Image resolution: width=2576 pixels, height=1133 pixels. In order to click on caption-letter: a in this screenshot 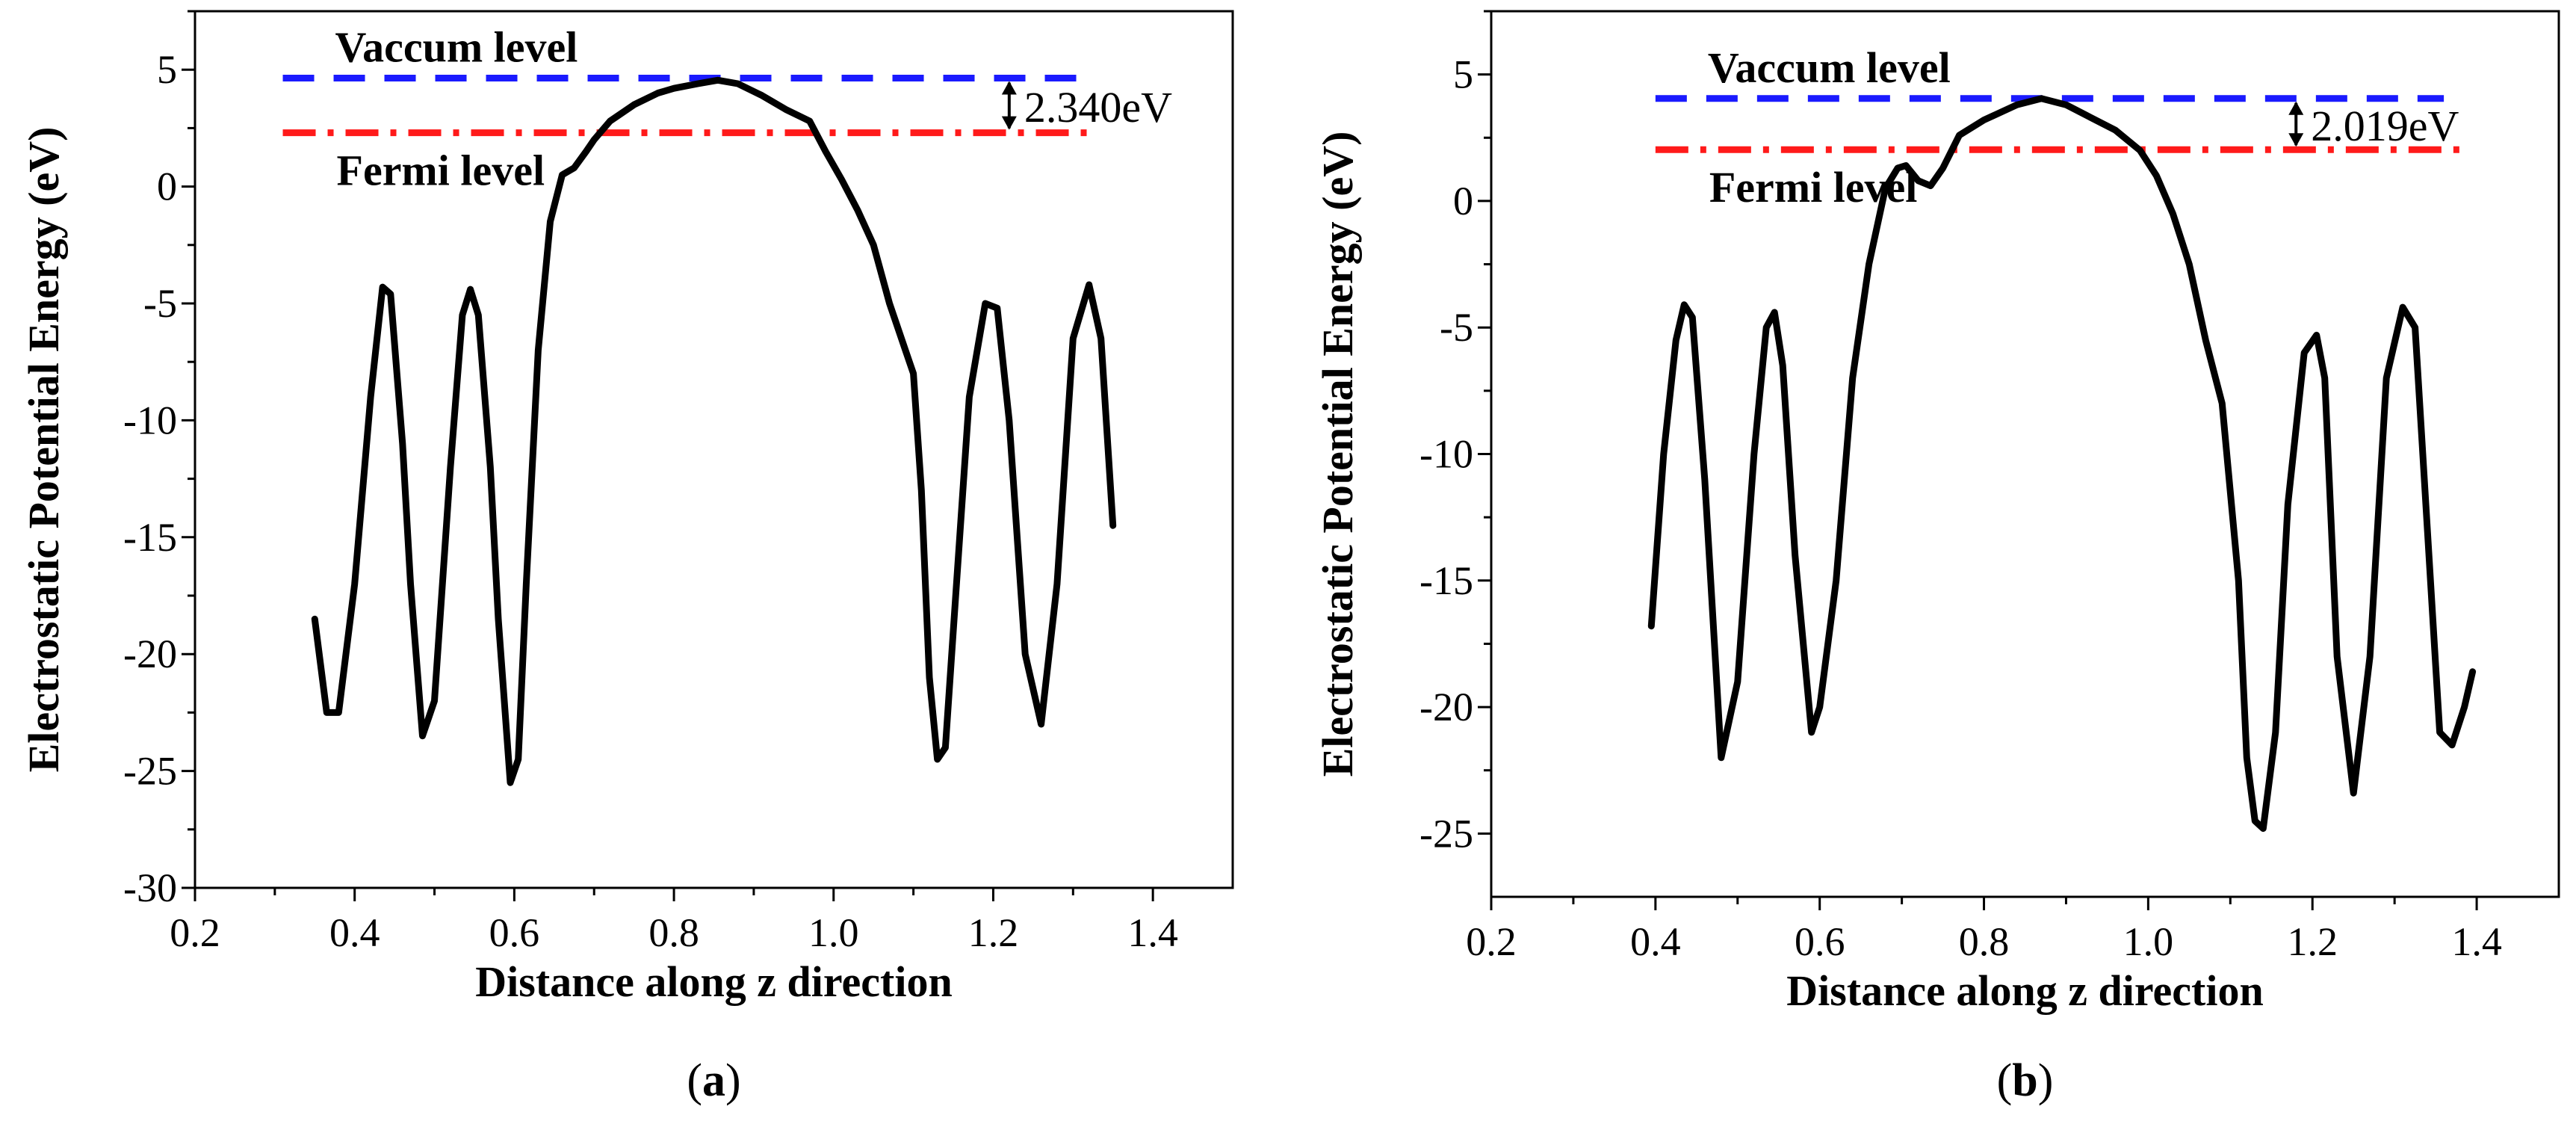, I will do `click(713, 1080)`.